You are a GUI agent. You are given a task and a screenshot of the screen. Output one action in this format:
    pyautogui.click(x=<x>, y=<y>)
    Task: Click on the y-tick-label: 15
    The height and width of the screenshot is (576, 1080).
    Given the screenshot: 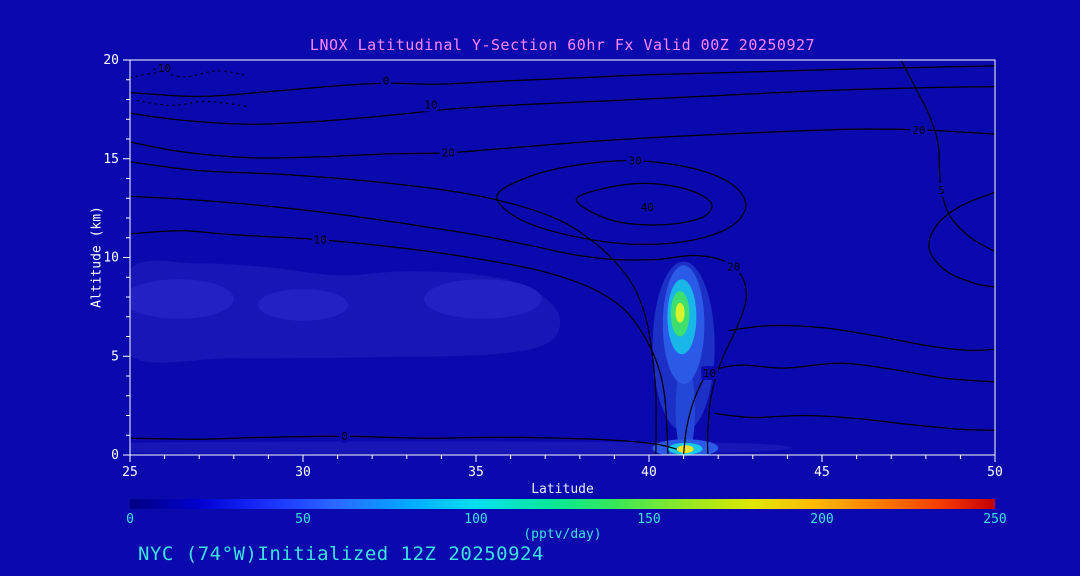 What is the action you would take?
    pyautogui.click(x=111, y=159)
    